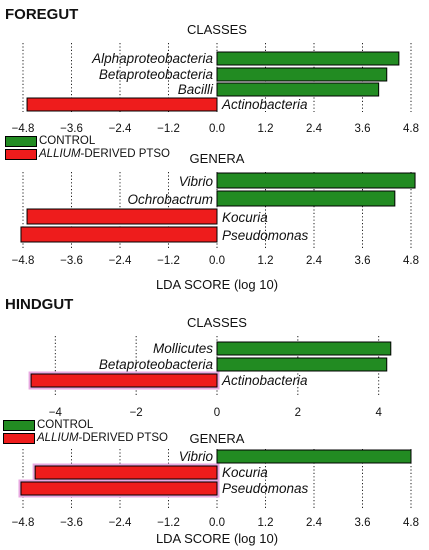 This screenshot has width=429, height=550. What do you see at coordinates (196, 89) in the screenshot?
I see `bar-label: Bacilli` at bounding box center [196, 89].